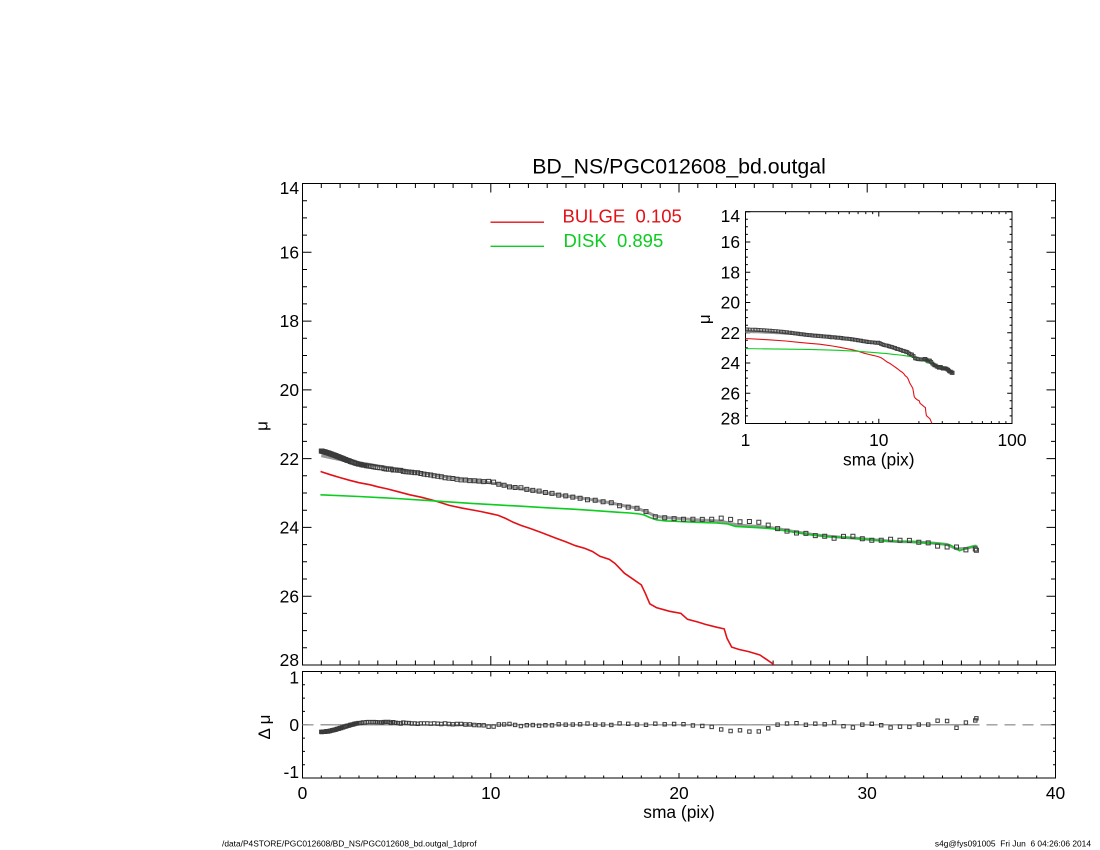 The height and width of the screenshot is (850, 1100). I want to click on svg-text: 40, so click(1055, 793).